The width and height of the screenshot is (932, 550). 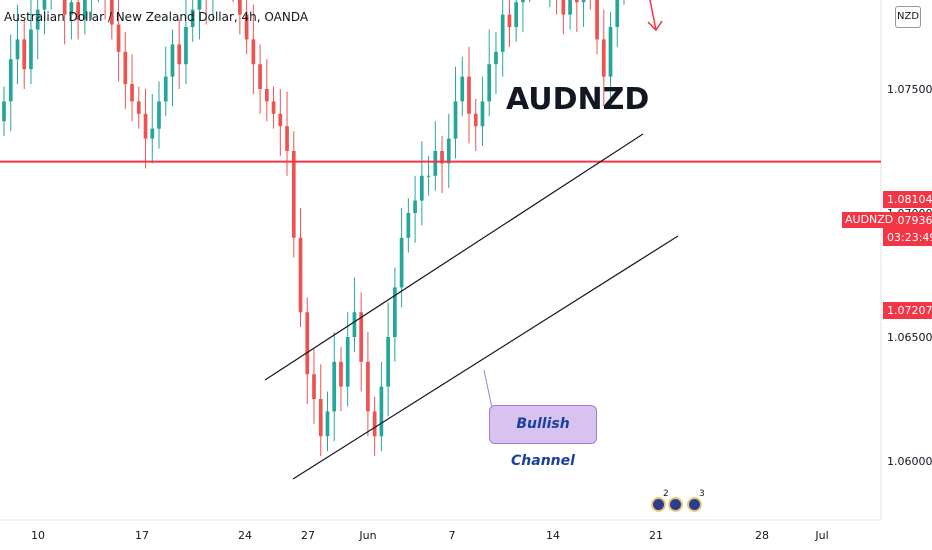 I want to click on bullish-channel-callout: Bullish Channel, so click(x=543, y=437).